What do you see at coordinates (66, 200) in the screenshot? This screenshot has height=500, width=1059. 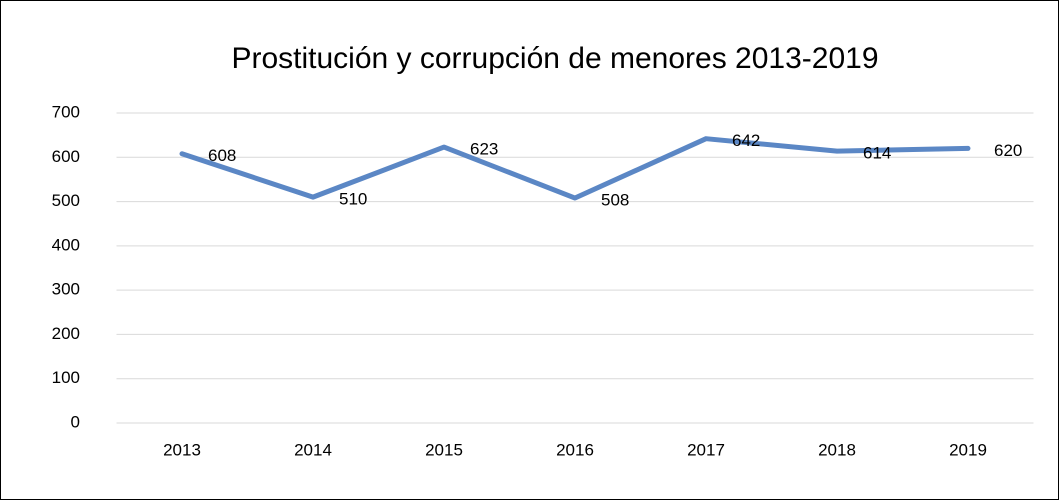 I see `y-tick-label: 500` at bounding box center [66, 200].